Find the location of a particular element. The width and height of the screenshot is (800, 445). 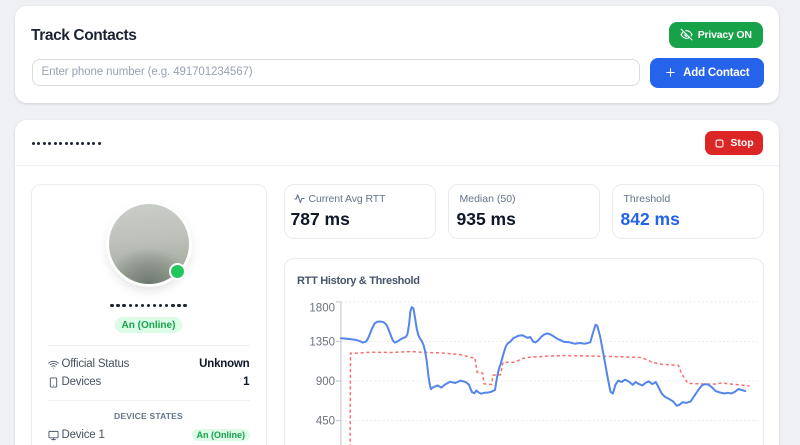

svg-text: 900 is located at coordinates (324, 382).